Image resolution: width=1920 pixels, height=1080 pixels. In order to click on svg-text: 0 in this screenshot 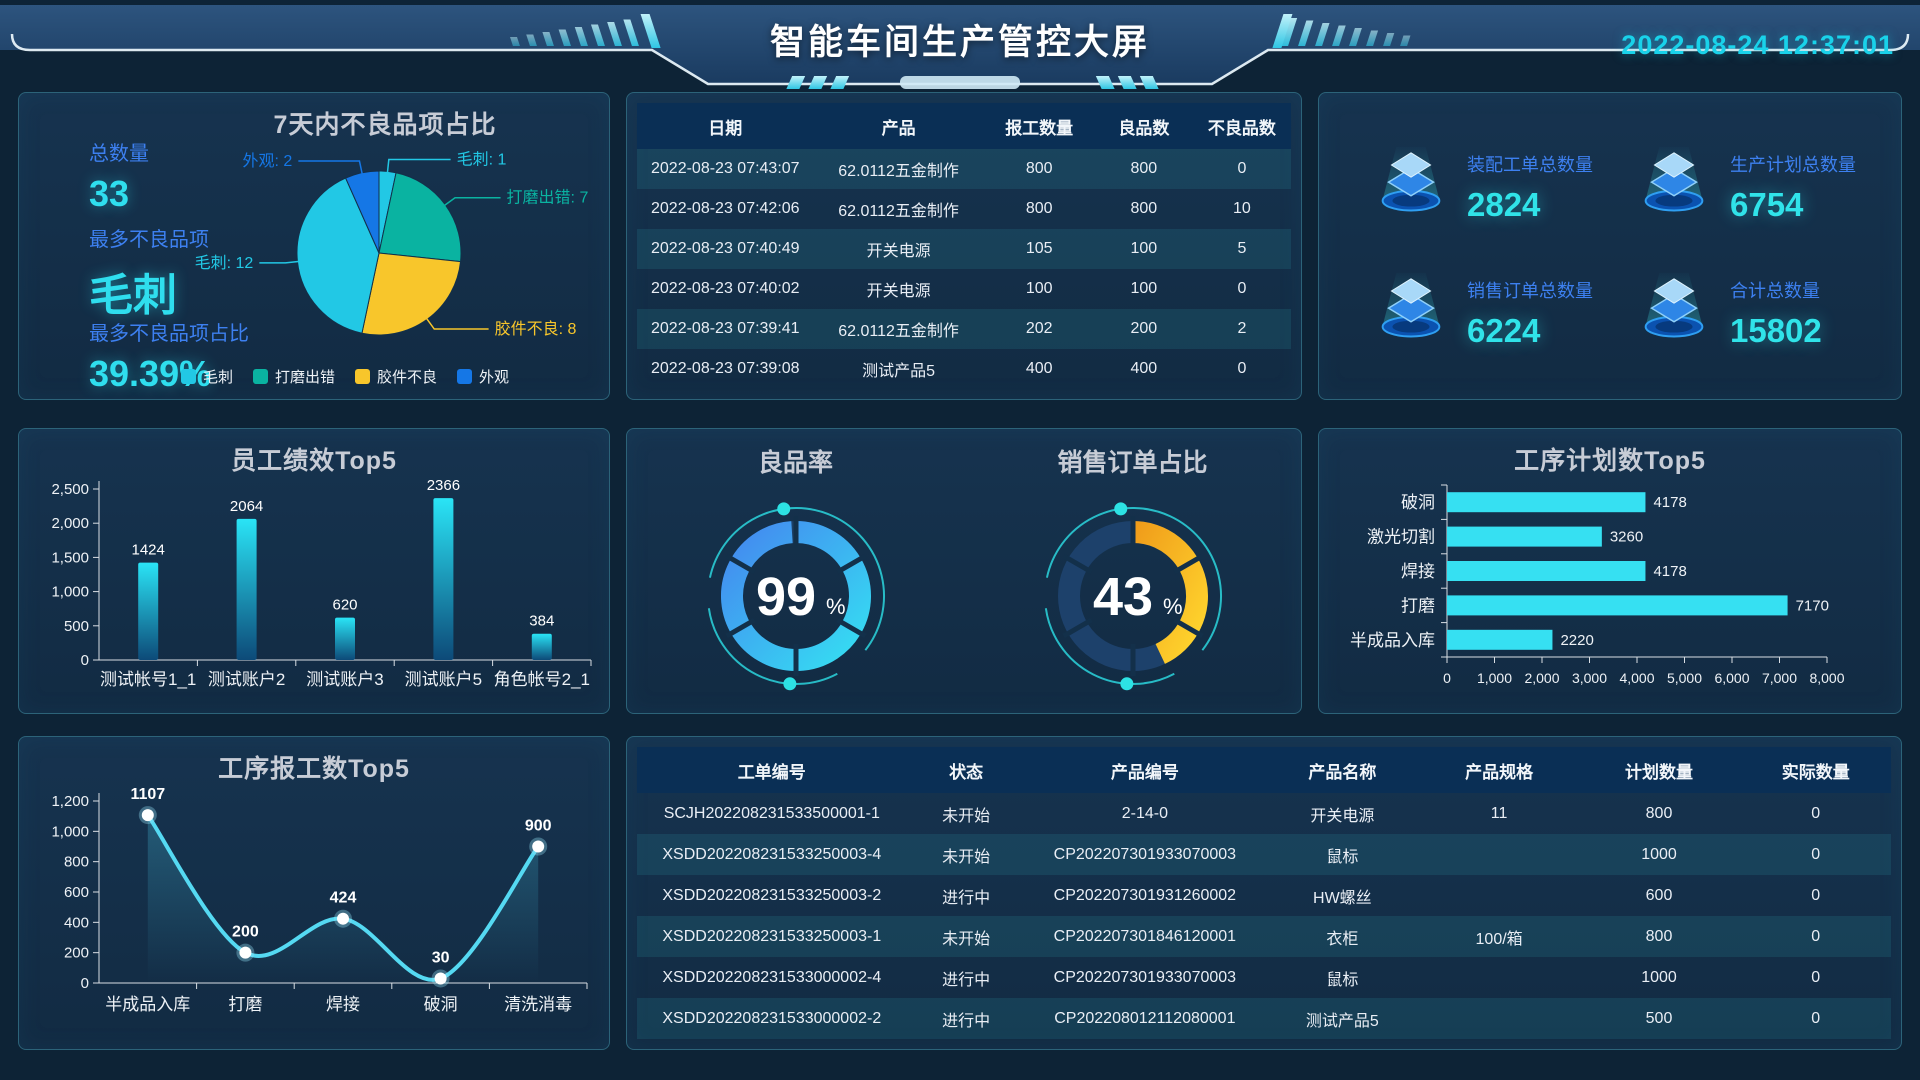, I will do `click(1447, 678)`.